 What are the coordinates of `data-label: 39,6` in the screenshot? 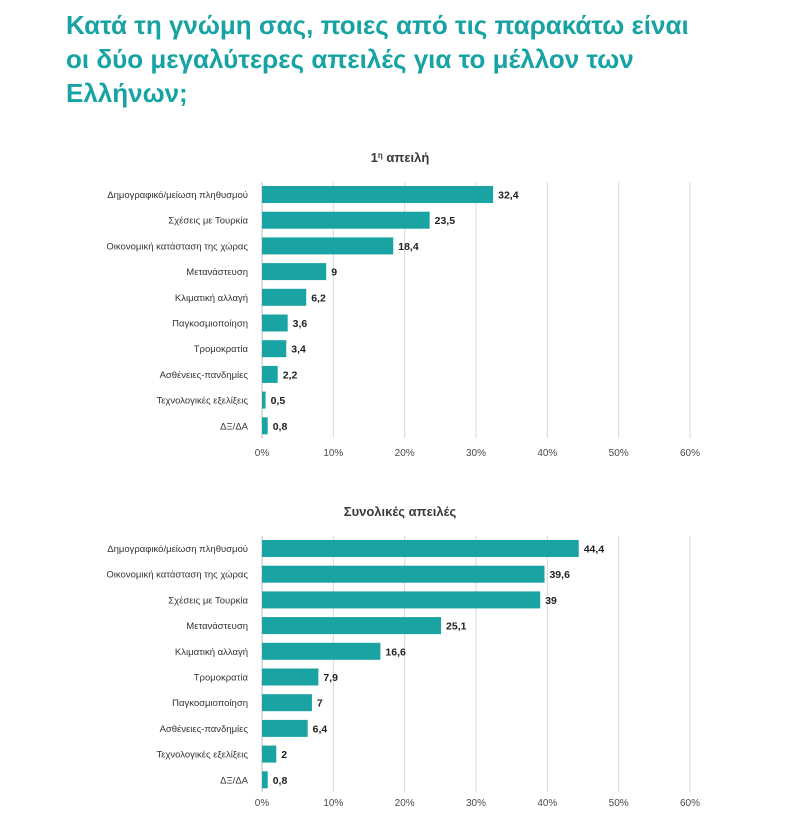 It's located at (559, 575).